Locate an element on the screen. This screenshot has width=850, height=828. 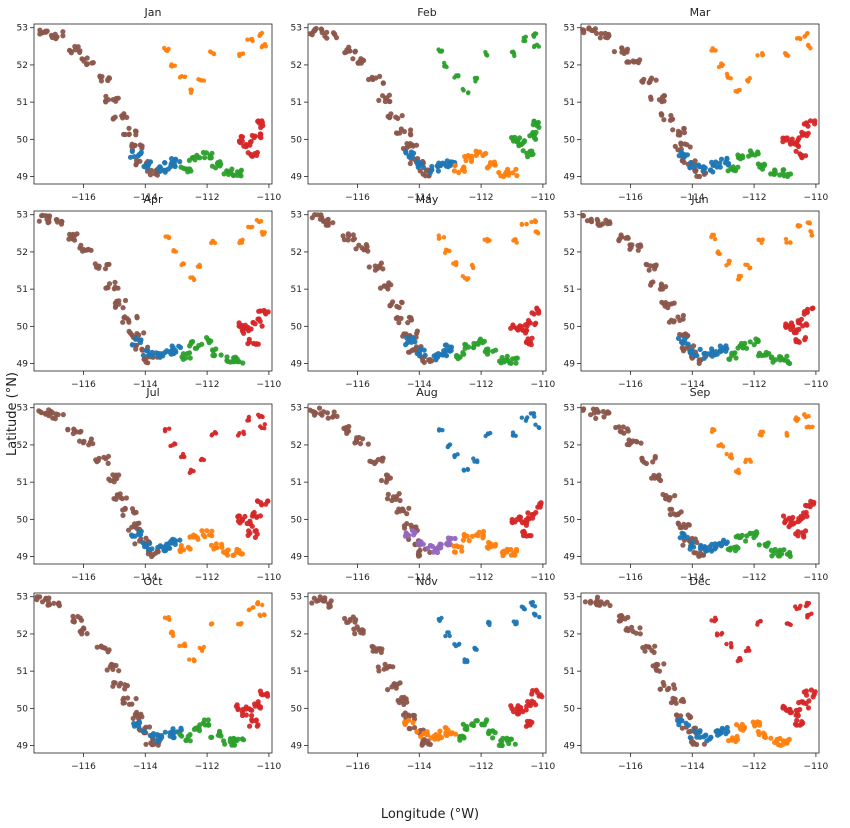
y-tick-label: 52 is located at coordinates (569, 635).